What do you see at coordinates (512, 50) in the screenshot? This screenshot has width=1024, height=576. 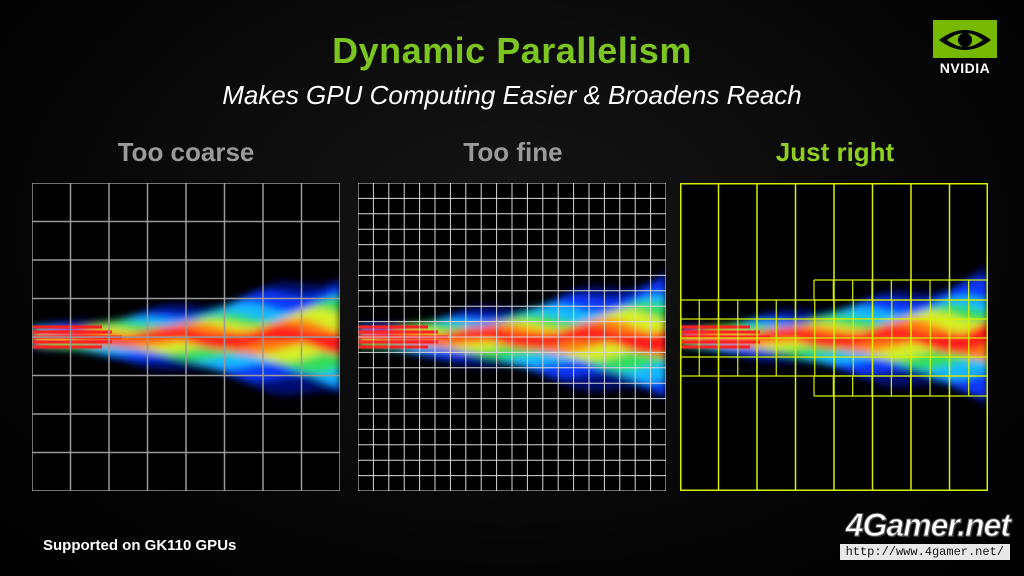 I see `slide-title: Dynamic Parallelism` at bounding box center [512, 50].